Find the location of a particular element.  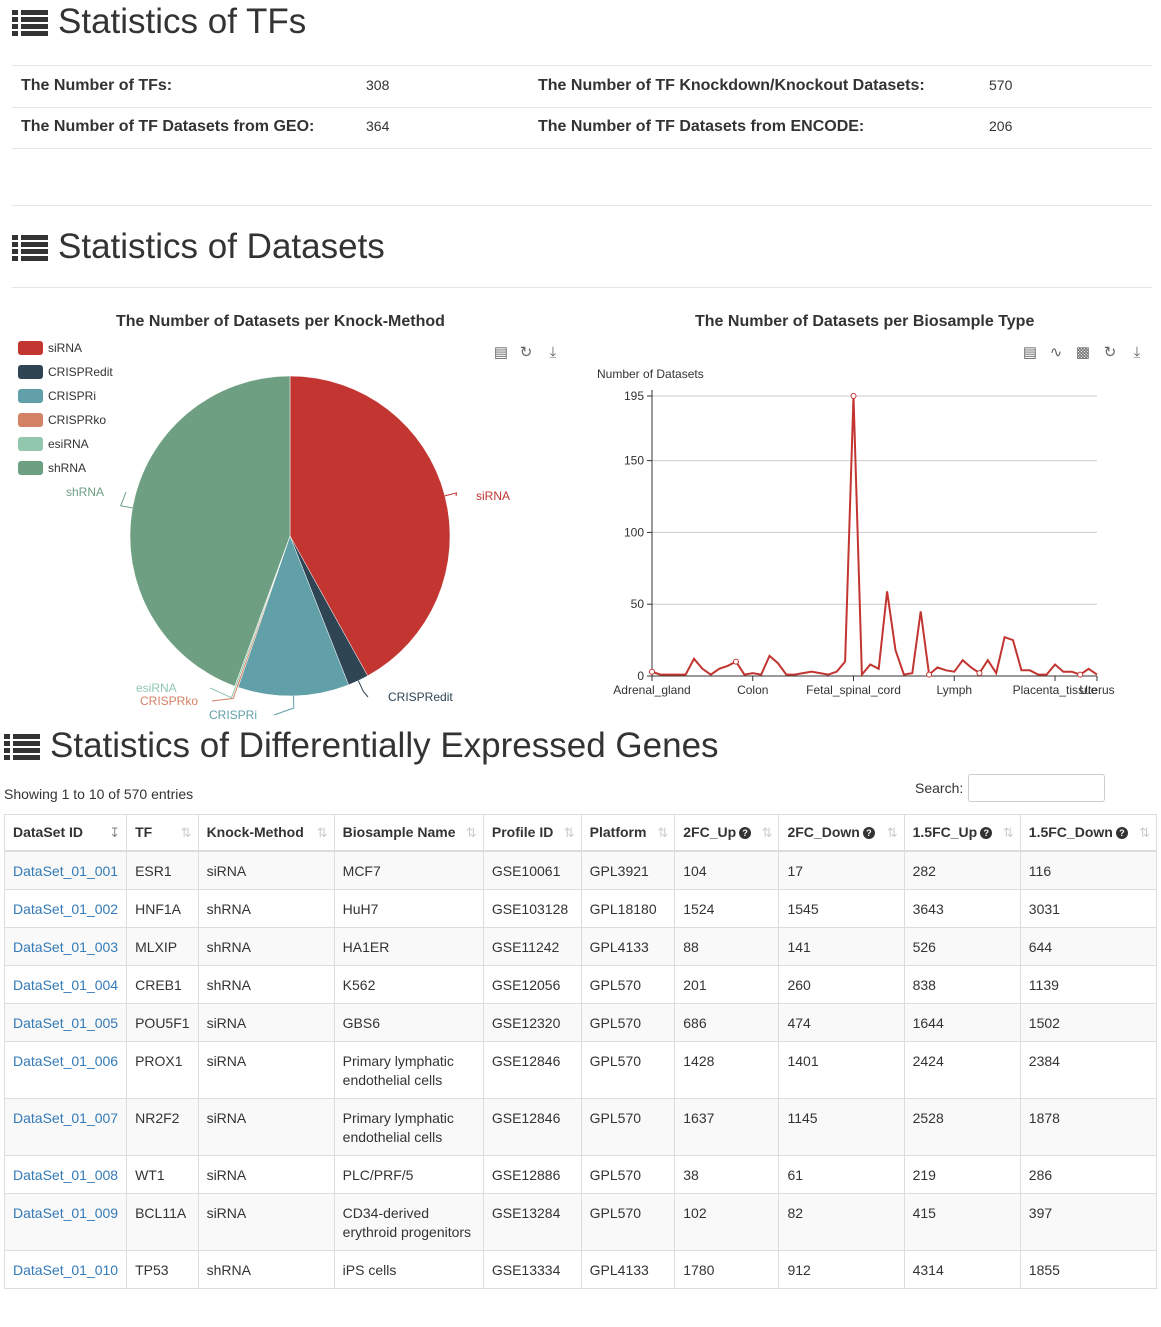

column-header-platform: Platform ⇅ is located at coordinates (628, 833).